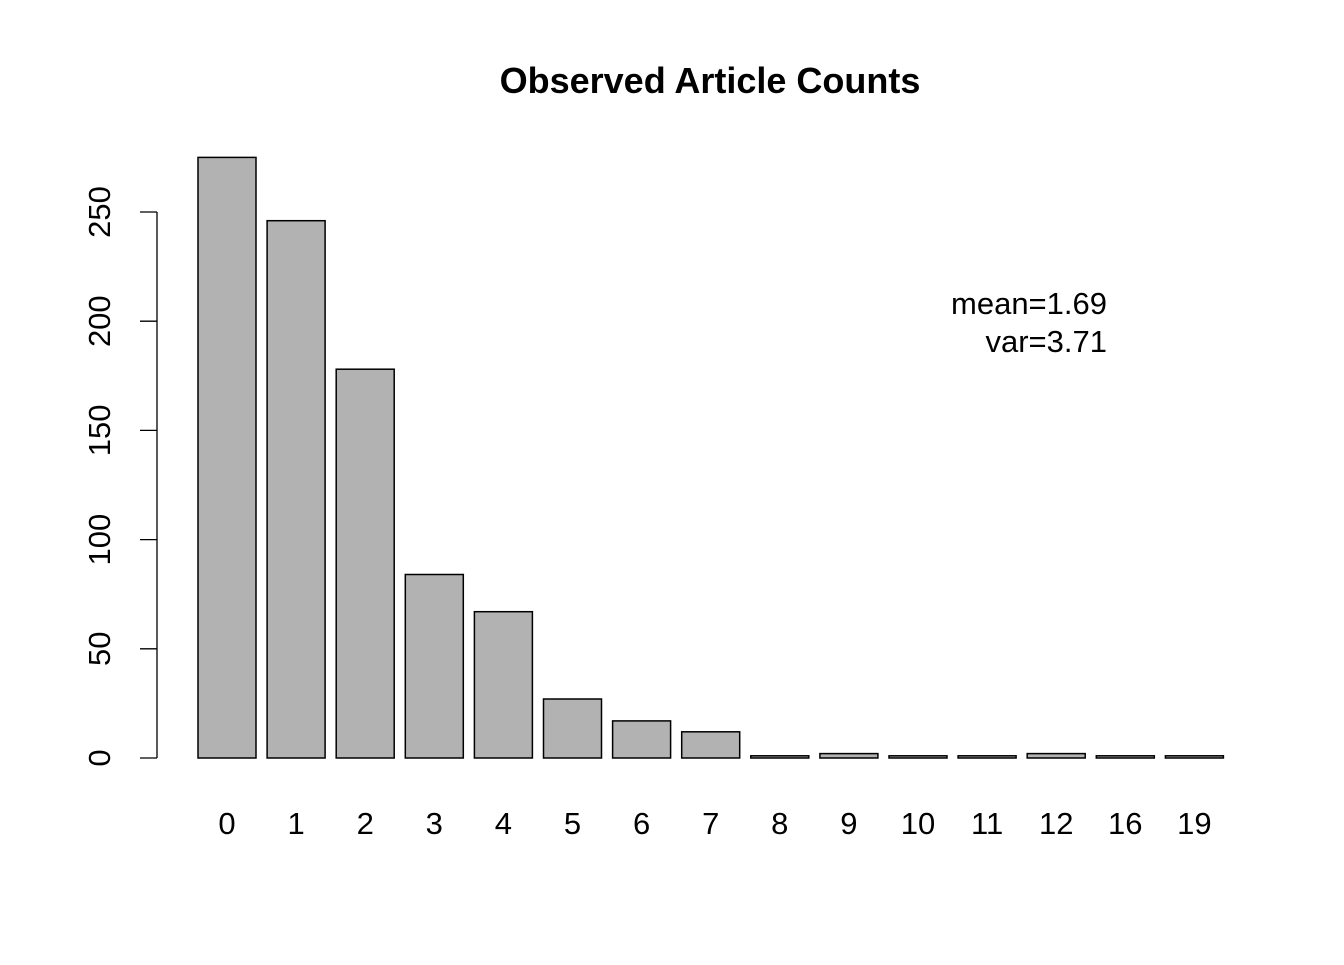 Image resolution: width=1344 pixels, height=965 pixels. What do you see at coordinates (1056, 823) in the screenshot?
I see `x-tick-label: 12` at bounding box center [1056, 823].